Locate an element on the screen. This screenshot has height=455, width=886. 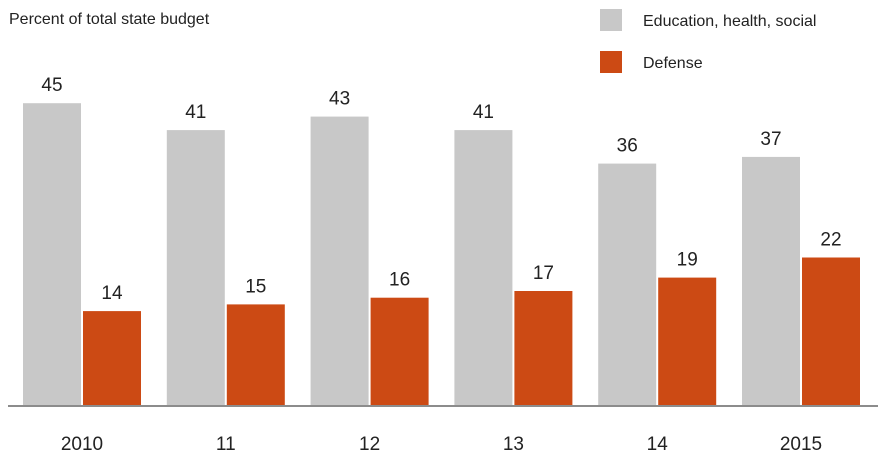
category-label-12: 12 is located at coordinates (369, 444).